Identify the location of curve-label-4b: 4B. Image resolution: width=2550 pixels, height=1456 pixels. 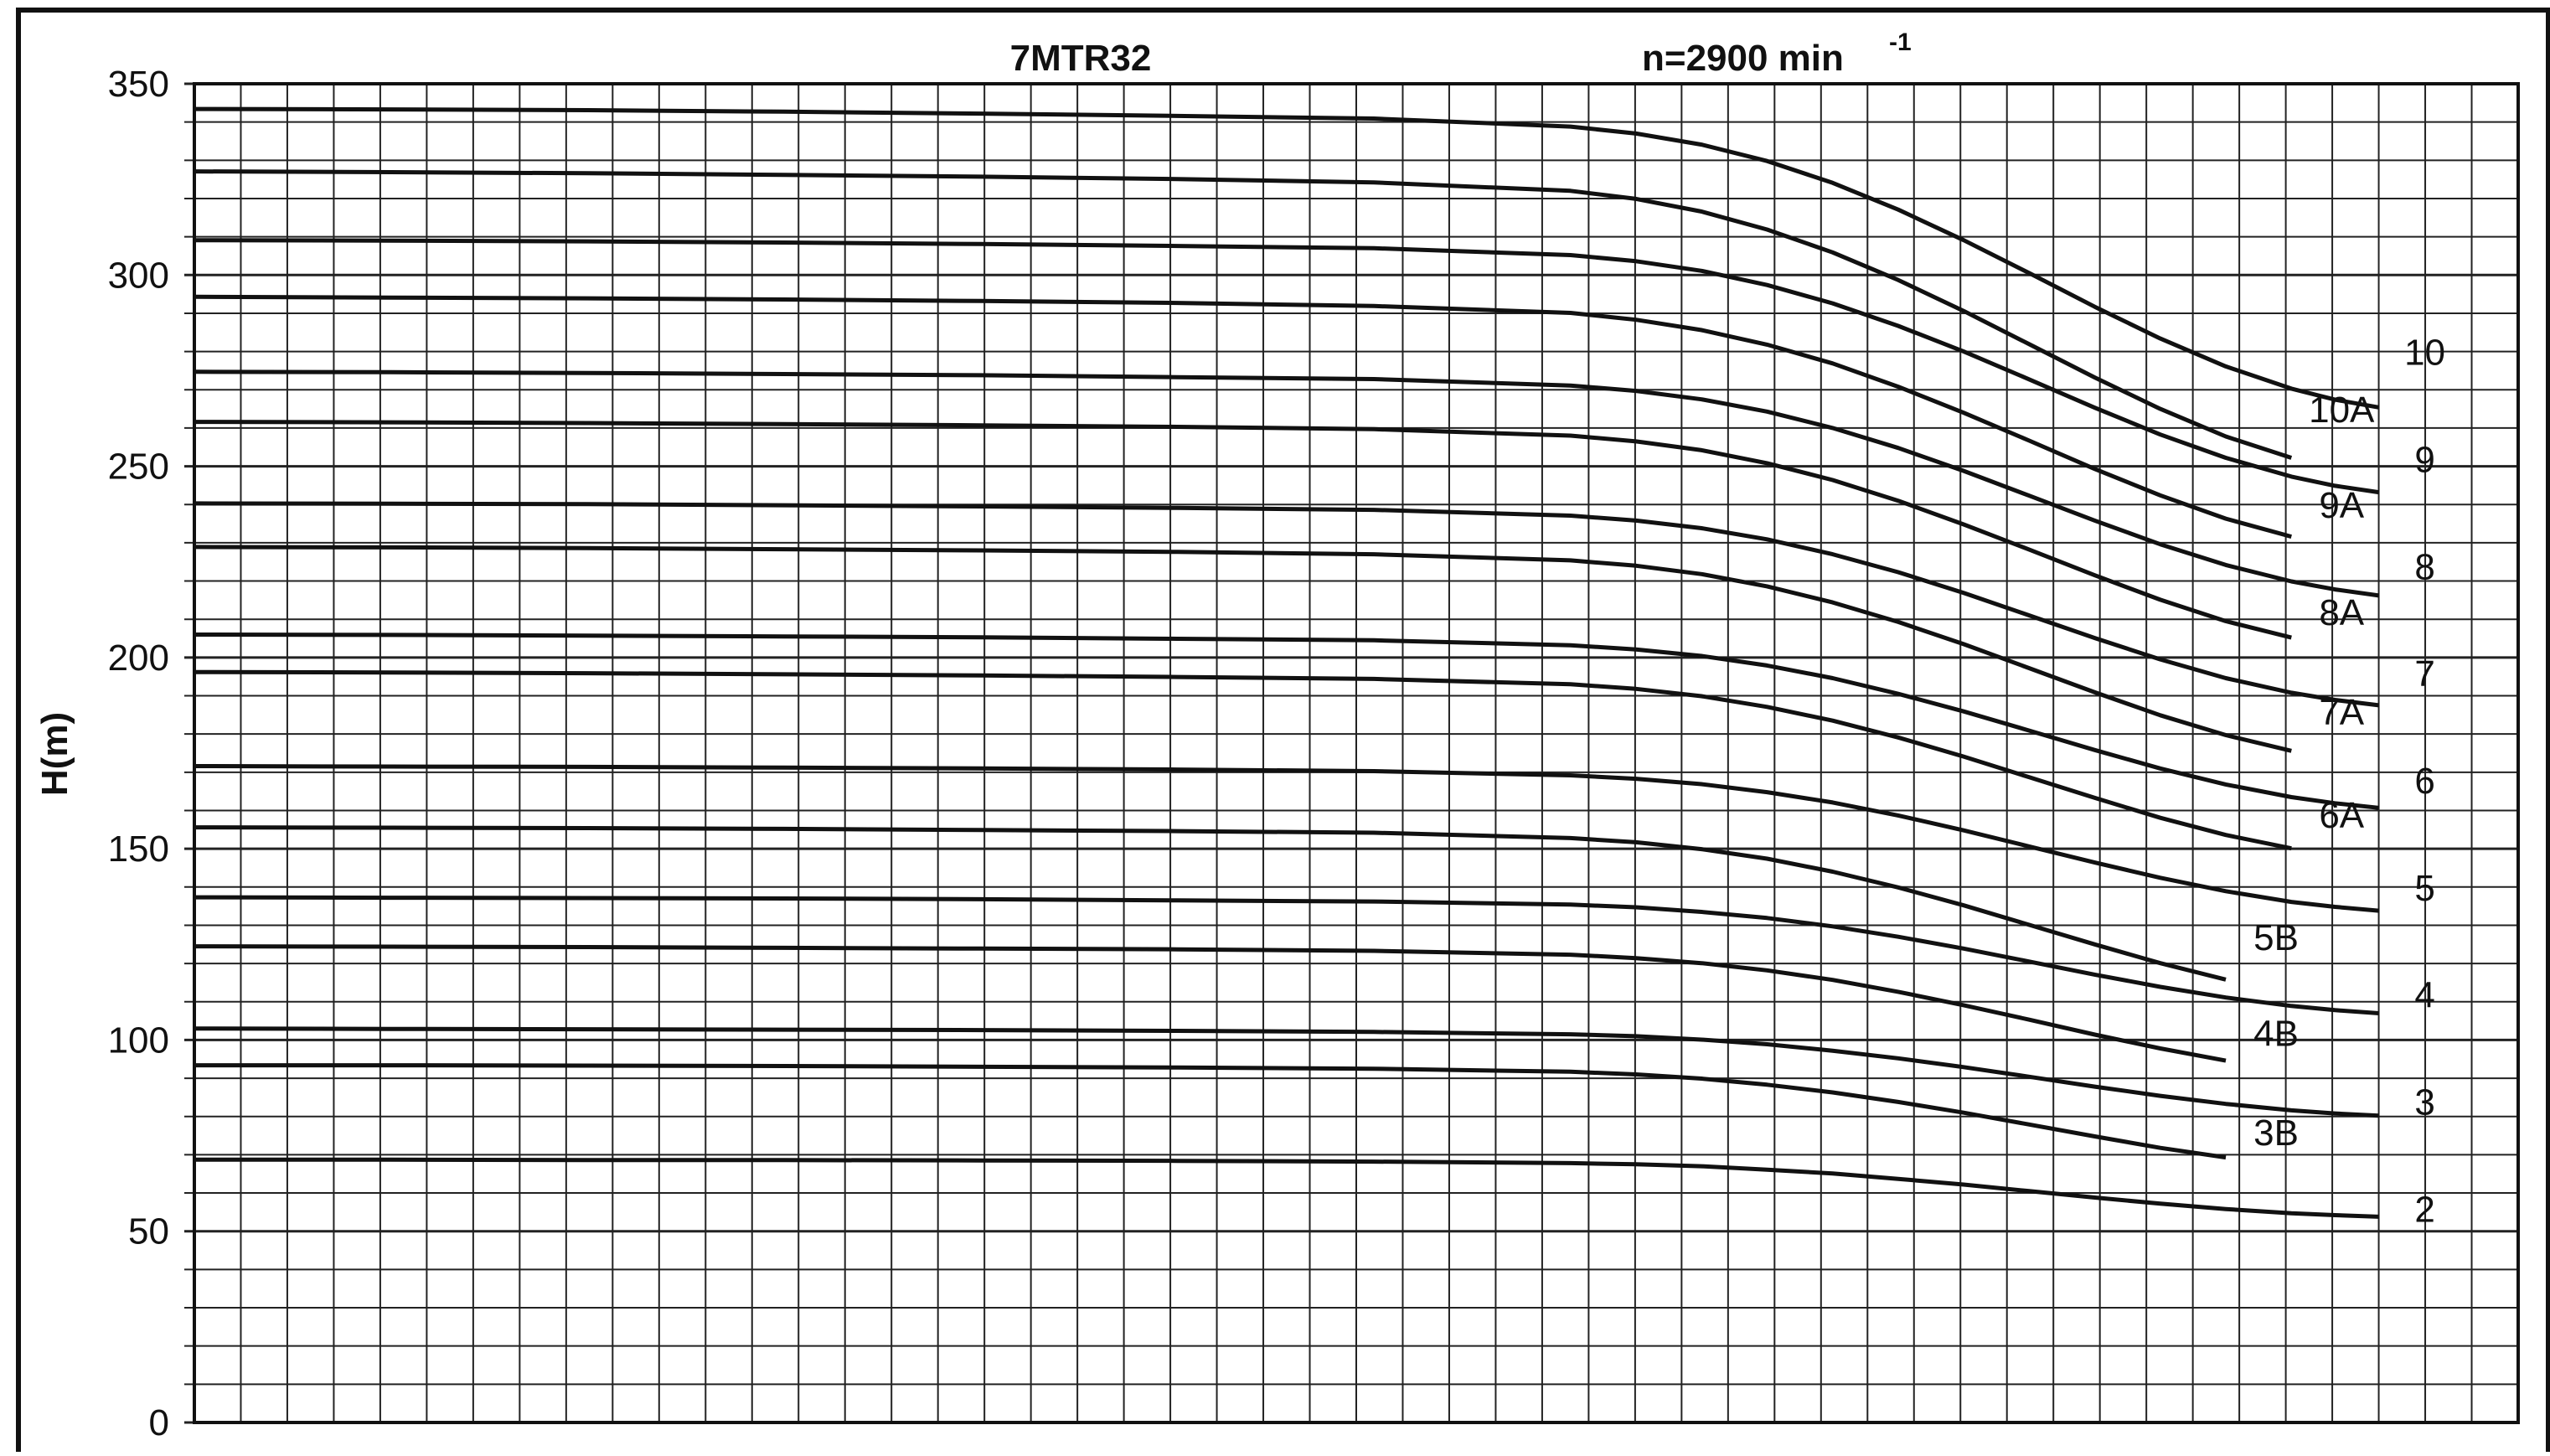
(2276, 1033).